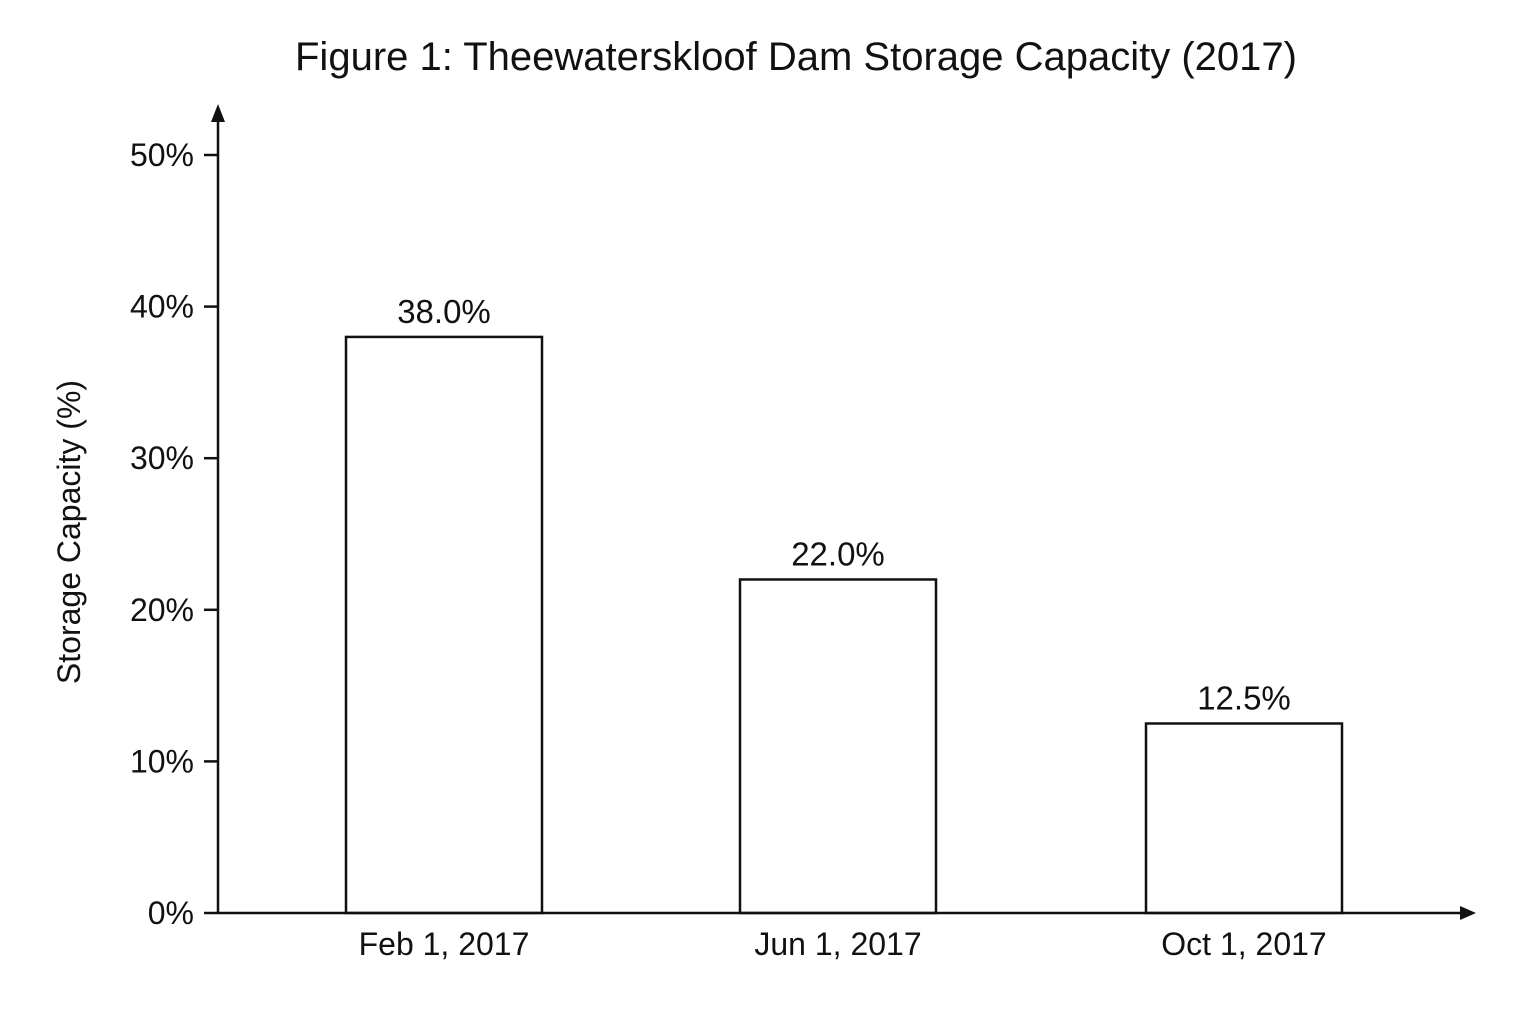 The width and height of the screenshot is (1536, 1024). I want to click on y-axis-title: Storage Capacity (%), so click(69, 532).